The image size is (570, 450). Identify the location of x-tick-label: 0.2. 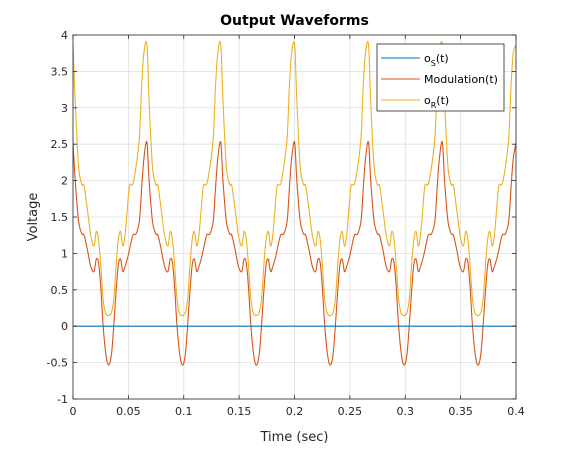
(295, 411).